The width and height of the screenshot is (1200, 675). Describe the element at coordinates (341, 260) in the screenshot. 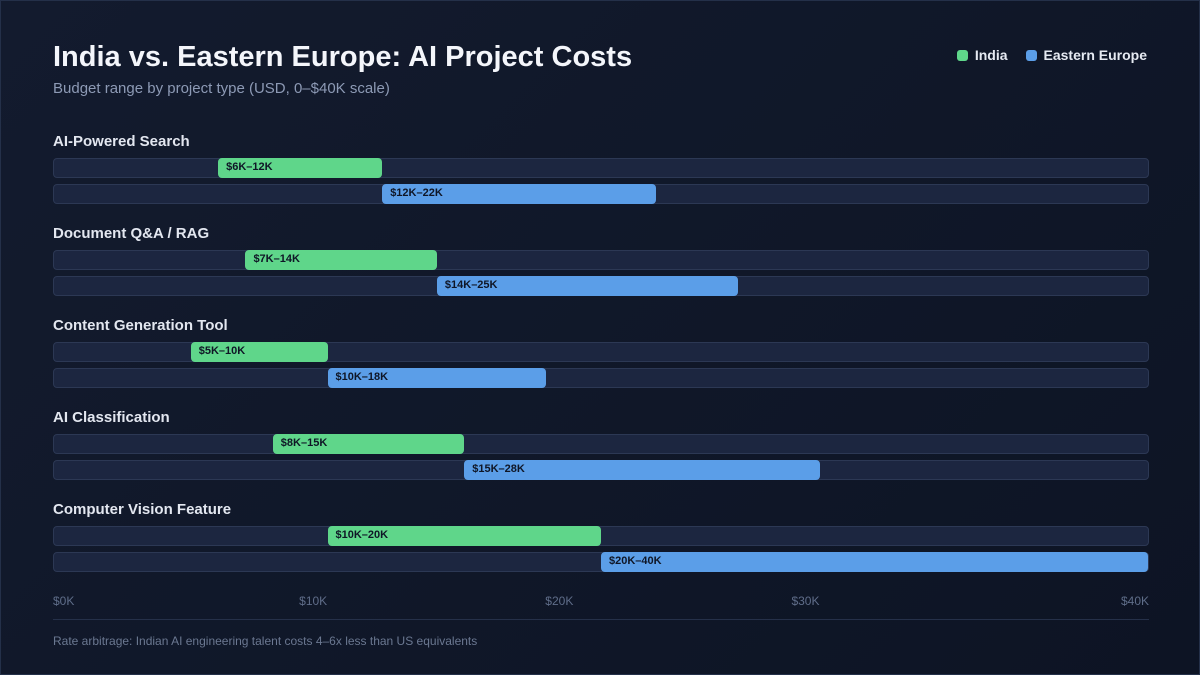

I see `range-bar-india: $7K–14K` at that location.